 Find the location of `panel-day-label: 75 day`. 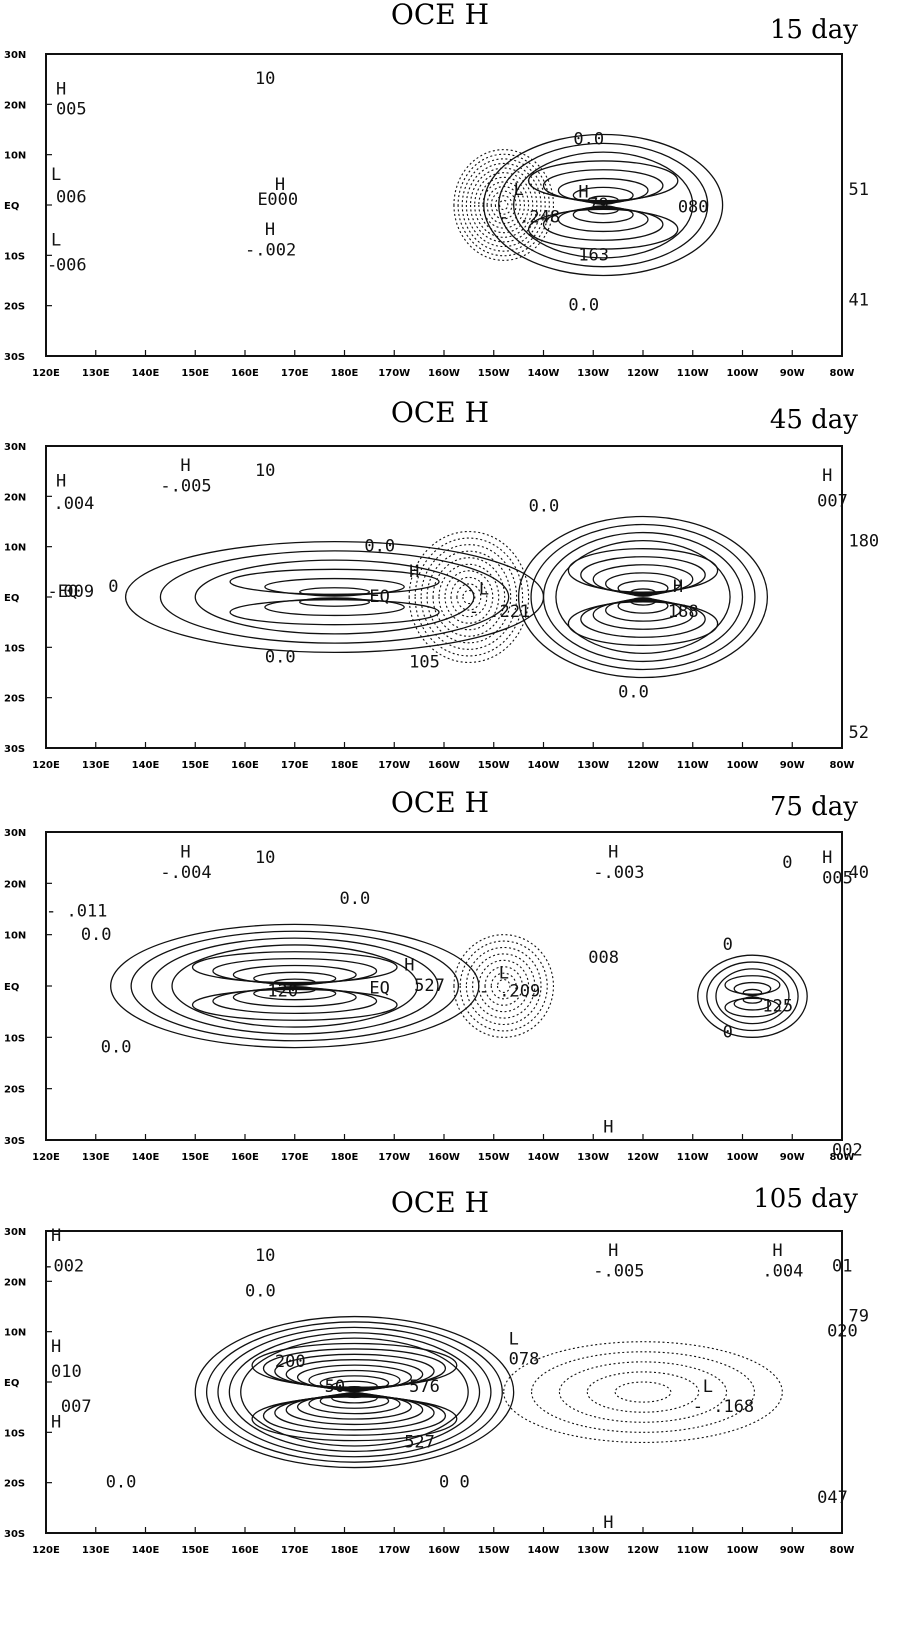

panel-day-label: 75 day is located at coordinates (814, 807).